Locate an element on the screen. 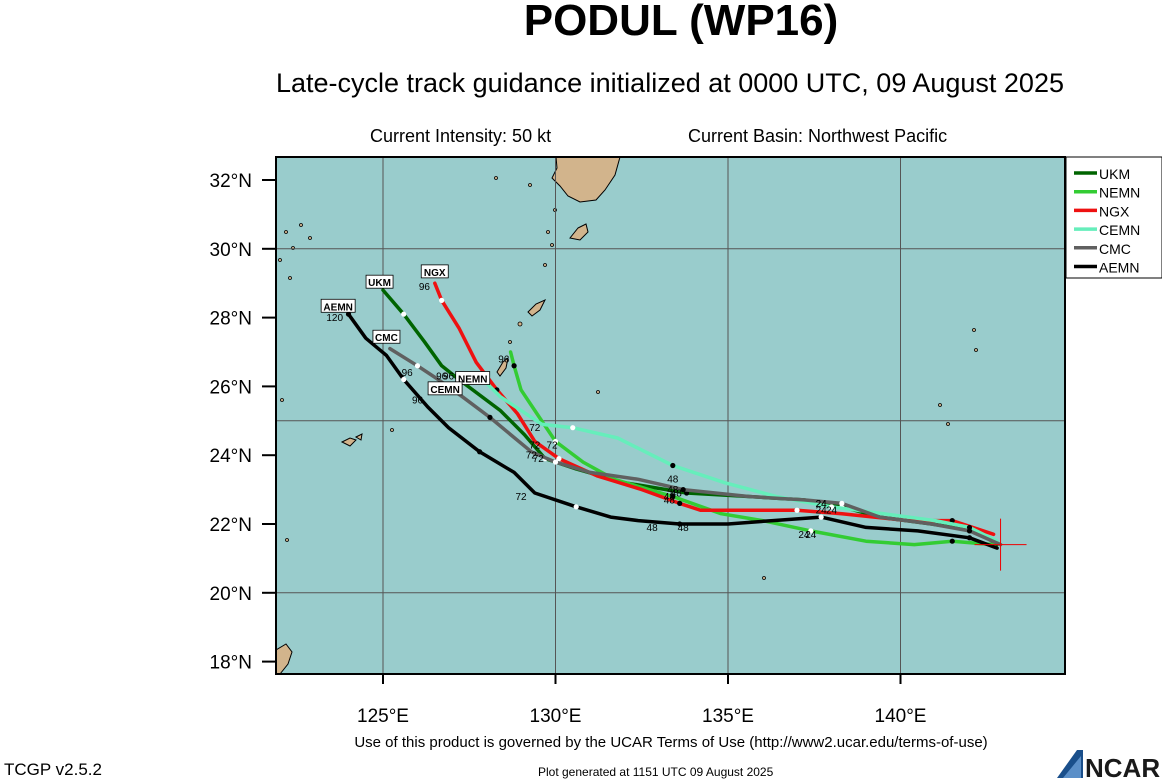  model-tag-ngx: NGX is located at coordinates (435, 273).